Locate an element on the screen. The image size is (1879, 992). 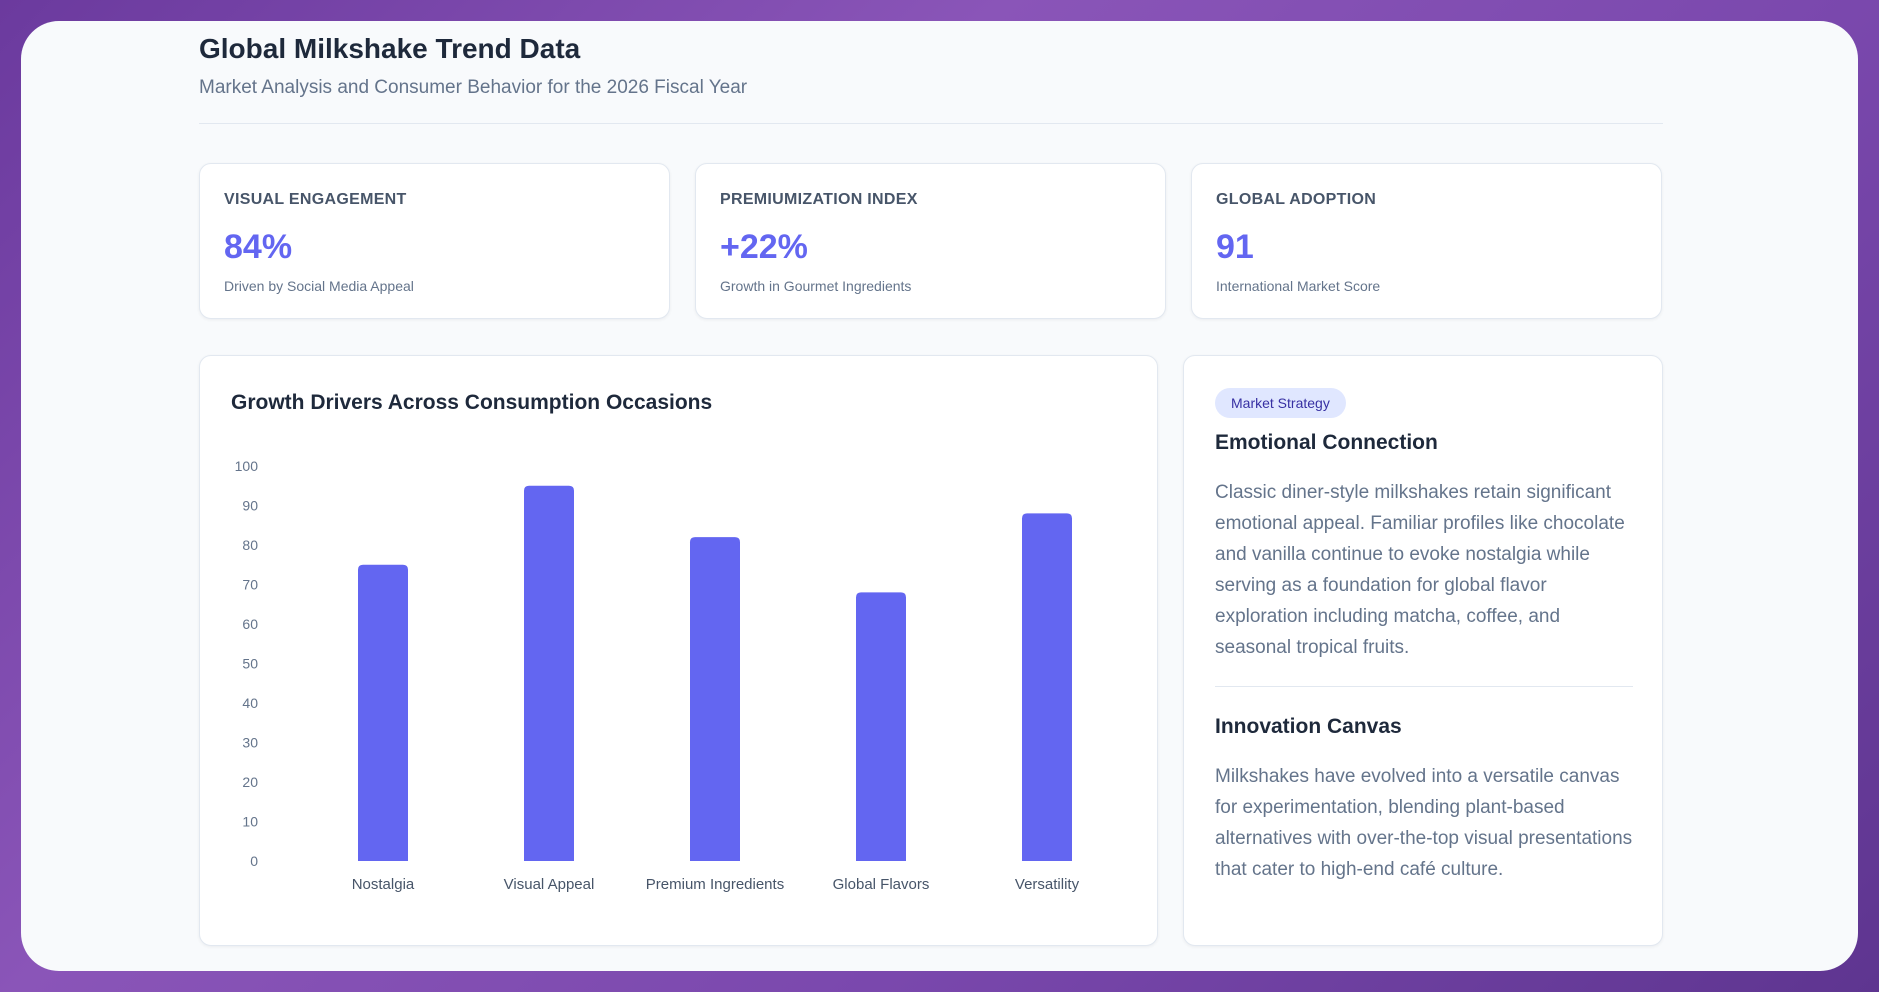
kpi-value: 91 is located at coordinates (1235, 247).